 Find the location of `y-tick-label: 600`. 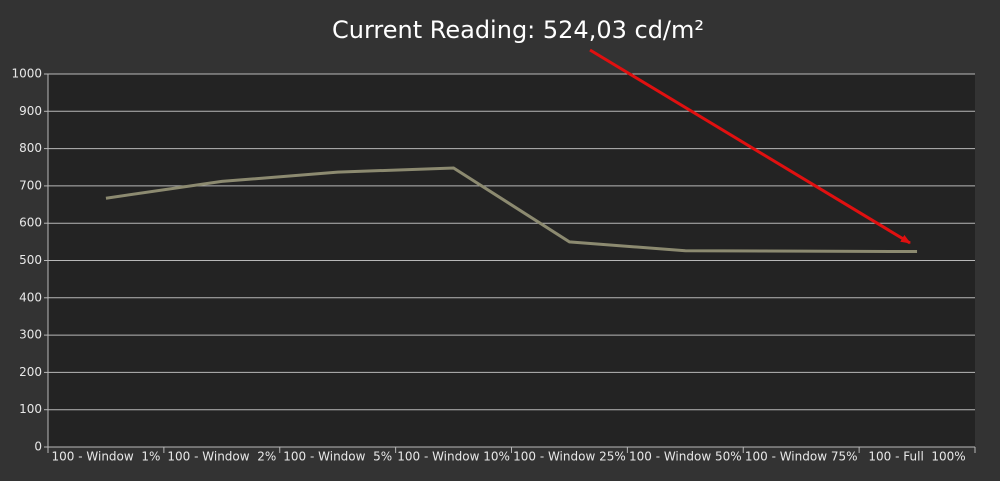

y-tick-label: 600 is located at coordinates (30, 223).